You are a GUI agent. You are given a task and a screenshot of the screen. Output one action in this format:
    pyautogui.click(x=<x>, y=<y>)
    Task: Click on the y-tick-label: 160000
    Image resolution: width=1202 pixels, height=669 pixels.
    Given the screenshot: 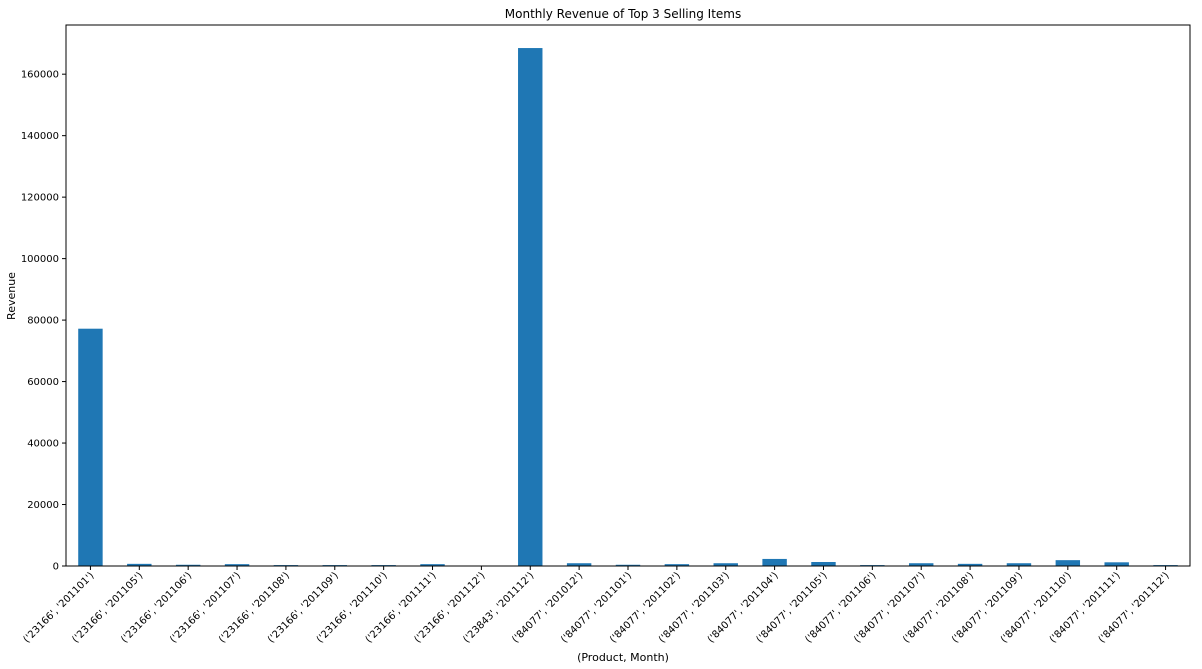 What is the action you would take?
    pyautogui.click(x=40, y=75)
    